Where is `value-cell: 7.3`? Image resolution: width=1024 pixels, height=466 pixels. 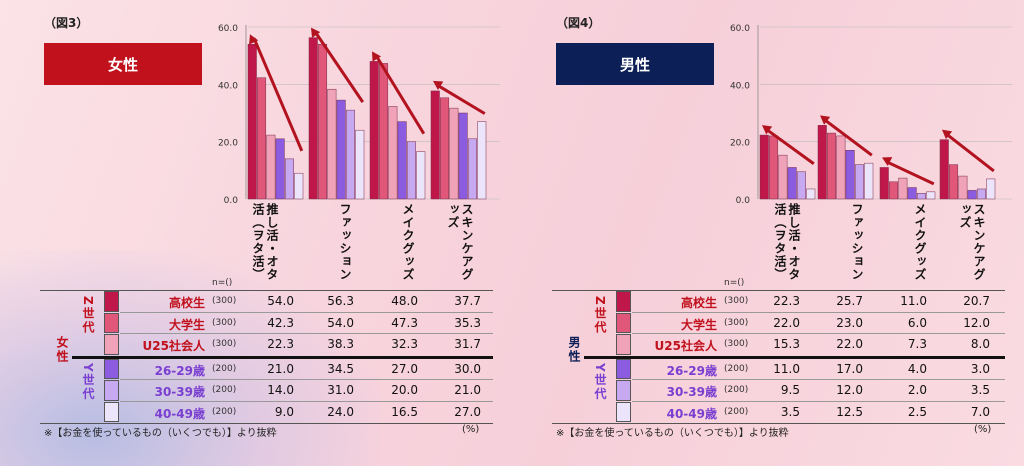 value-cell: 7.3 is located at coordinates (917, 344).